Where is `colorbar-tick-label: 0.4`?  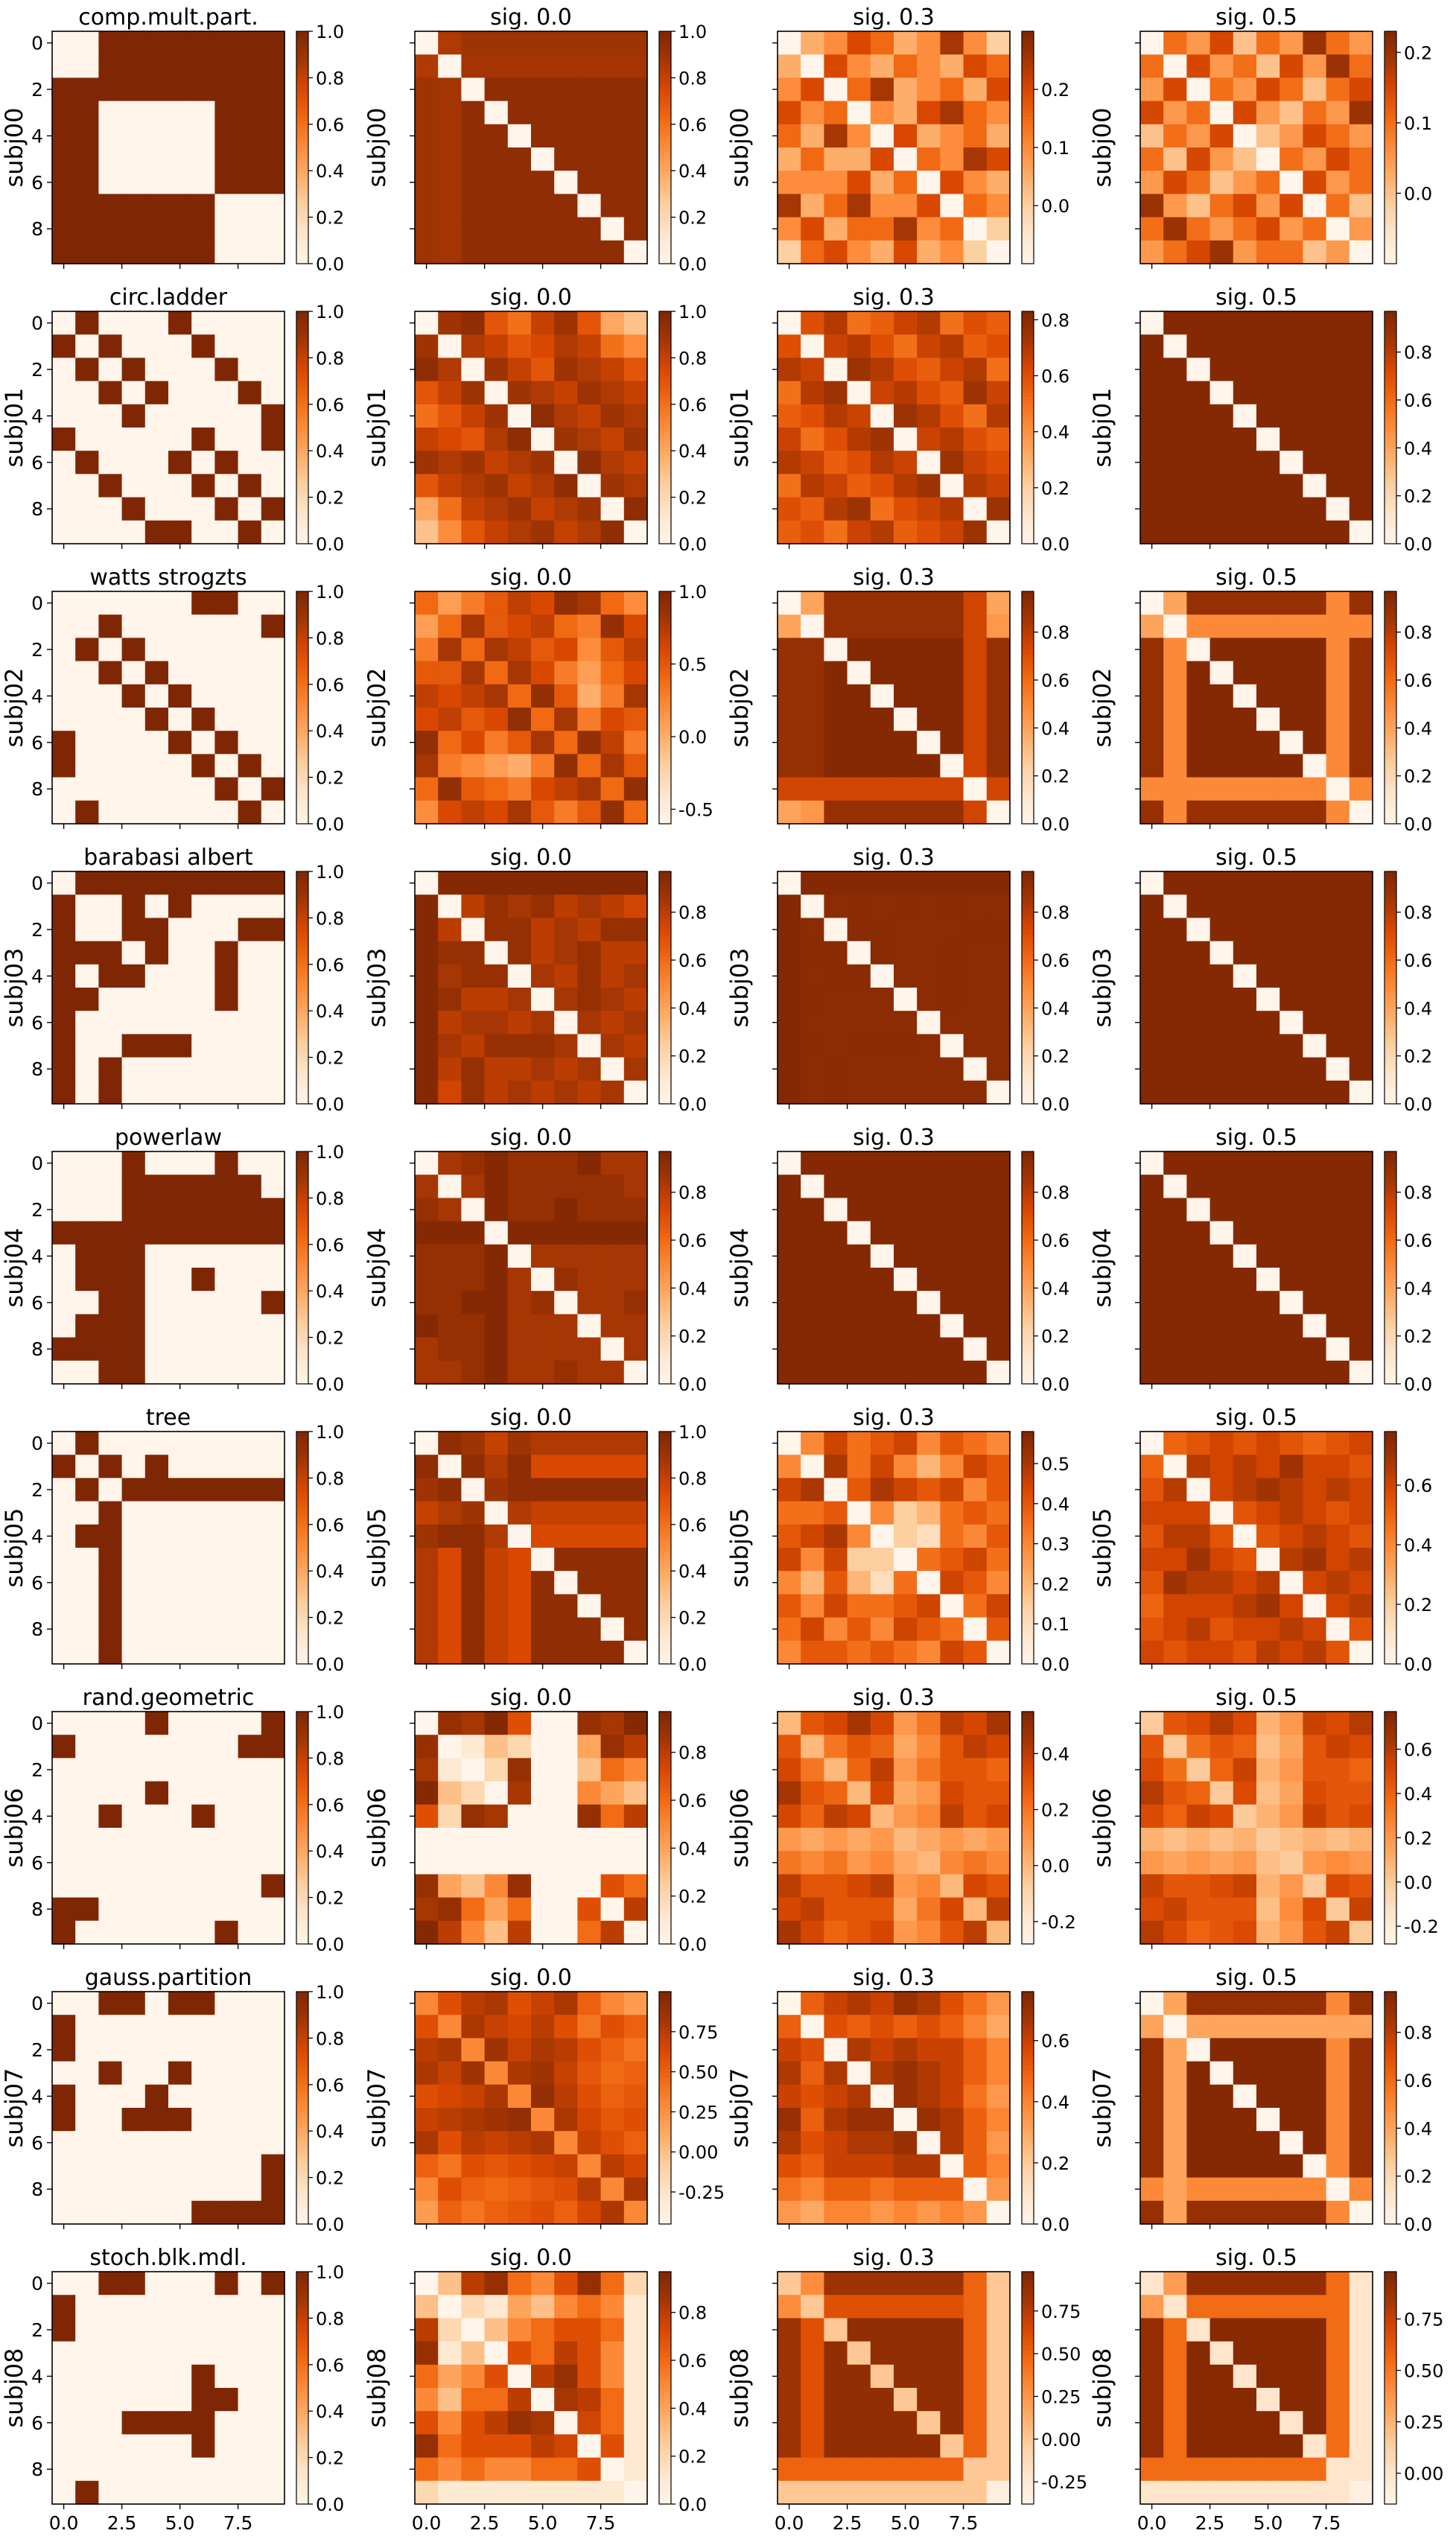
colorbar-tick-label: 0.4 is located at coordinates (1418, 1545).